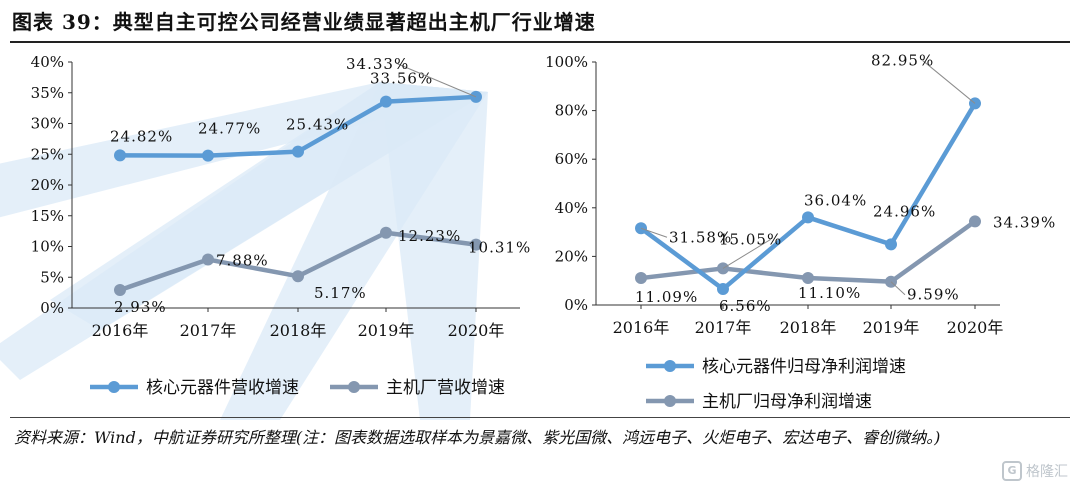  Describe the element at coordinates (750, 239) in the screenshot. I see `chart2-data-label: 15.05%` at that location.